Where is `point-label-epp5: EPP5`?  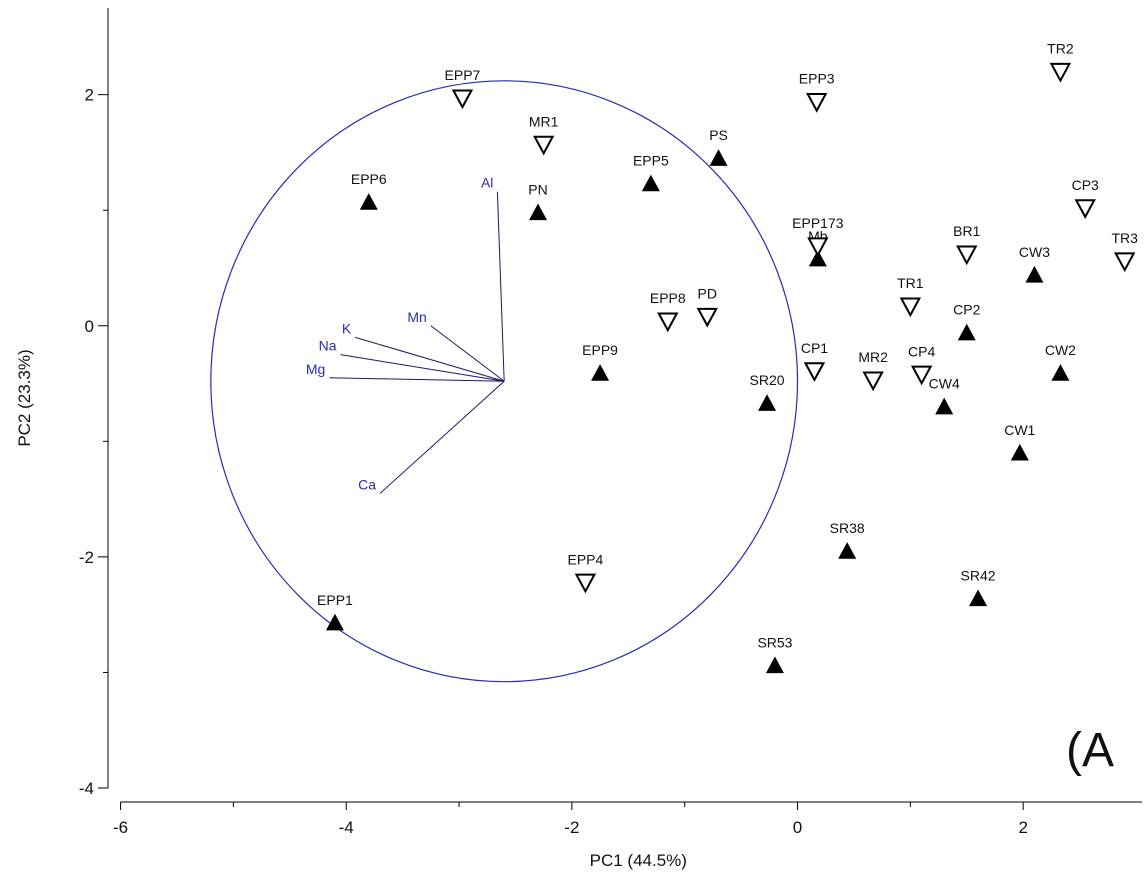 point-label-epp5: EPP5 is located at coordinates (651, 161).